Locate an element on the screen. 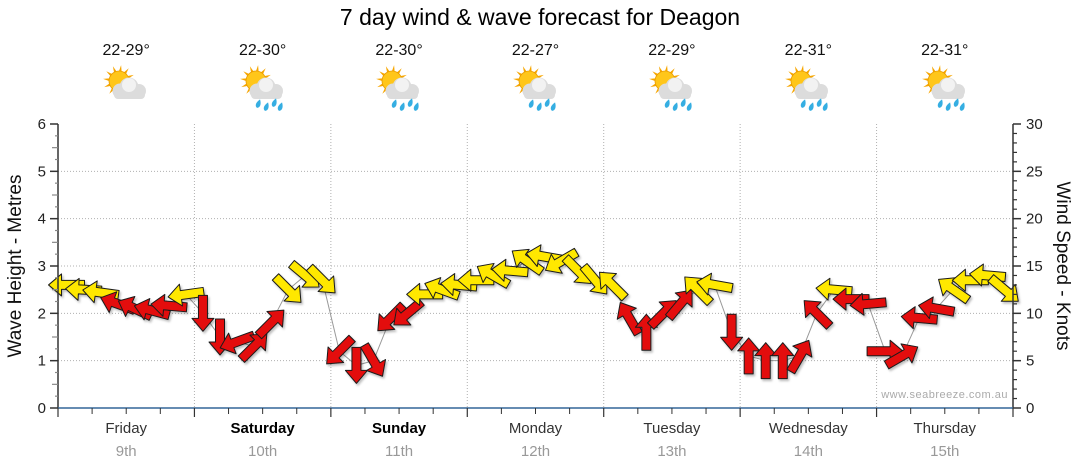  wind-axis-tick: 20 is located at coordinates (1034, 219).